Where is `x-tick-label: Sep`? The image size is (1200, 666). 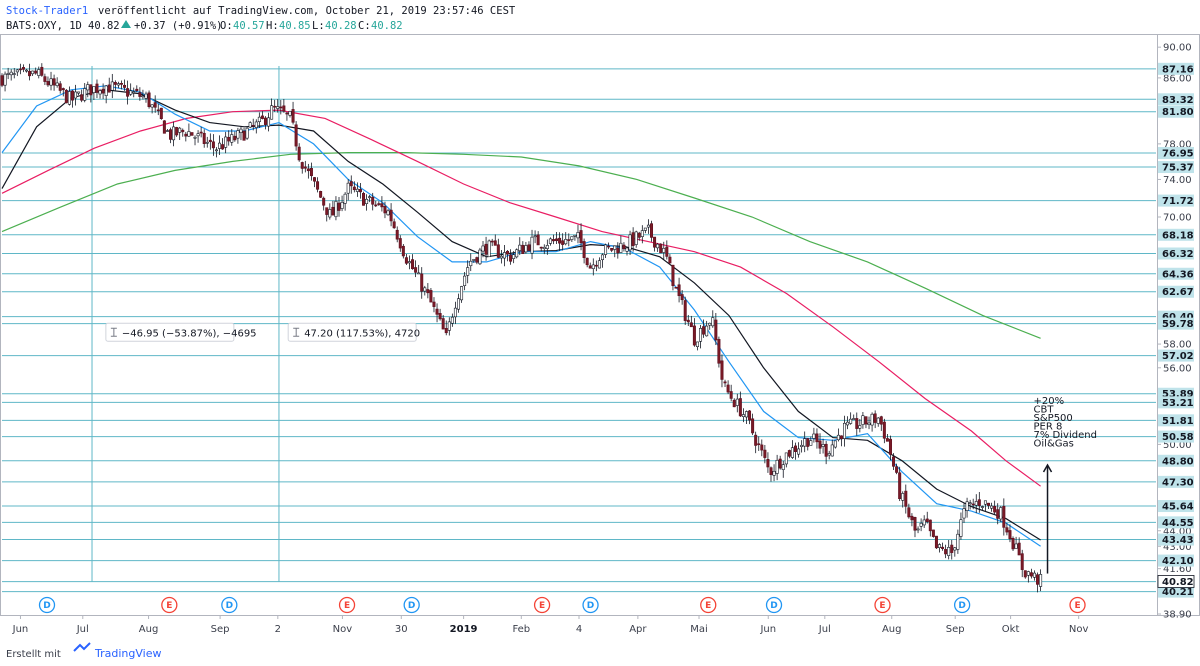
x-tick-label: Sep is located at coordinates (955, 629).